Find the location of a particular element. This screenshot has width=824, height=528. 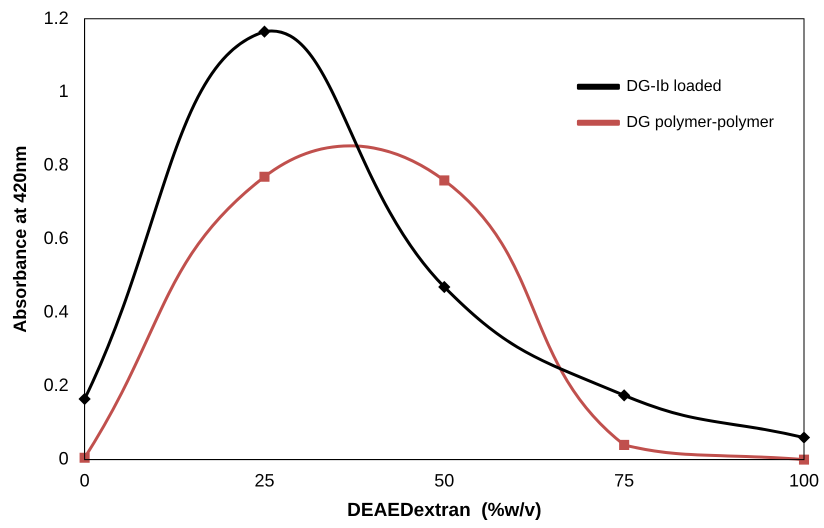

x-tick-label: 0 is located at coordinates (85, 480).